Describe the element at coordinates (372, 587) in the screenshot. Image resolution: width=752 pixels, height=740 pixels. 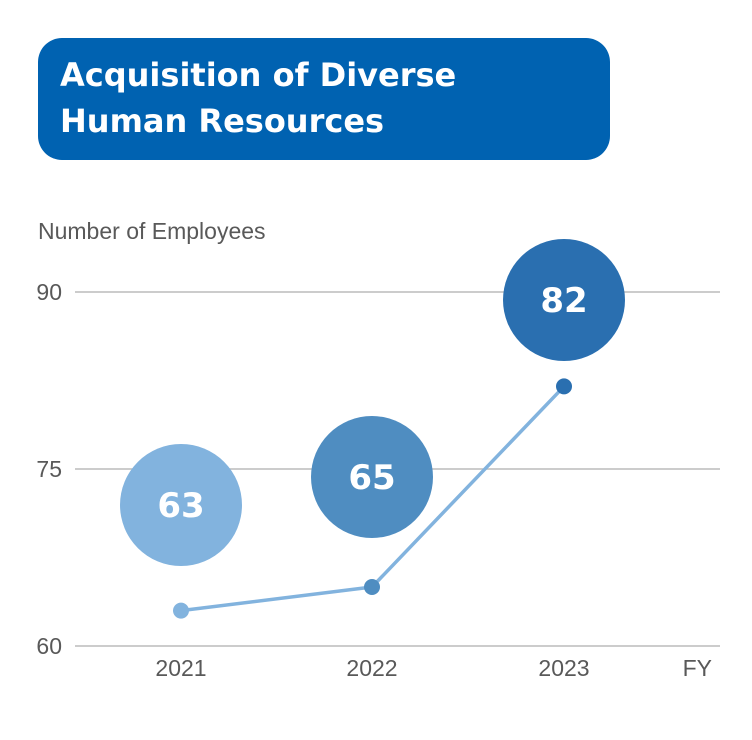
I see `data-point-2022` at that location.